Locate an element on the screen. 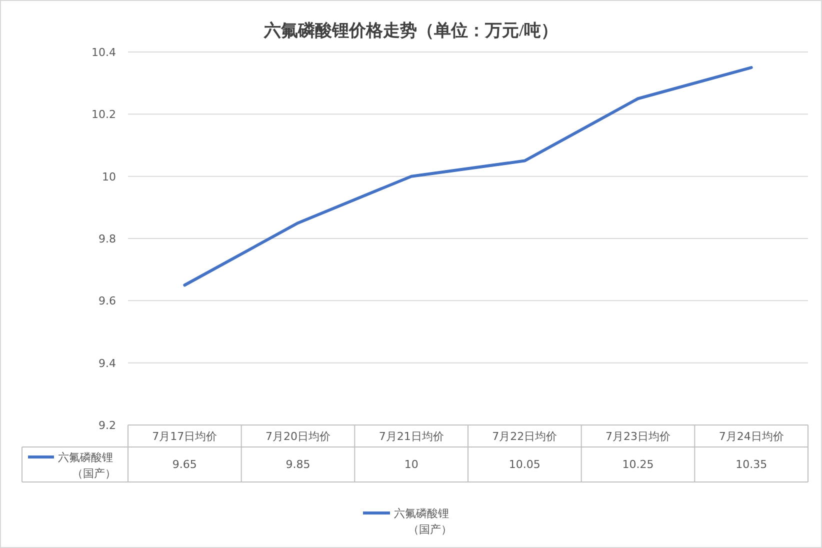 The image size is (822, 548). y-tick-label: 10 is located at coordinates (109, 177).